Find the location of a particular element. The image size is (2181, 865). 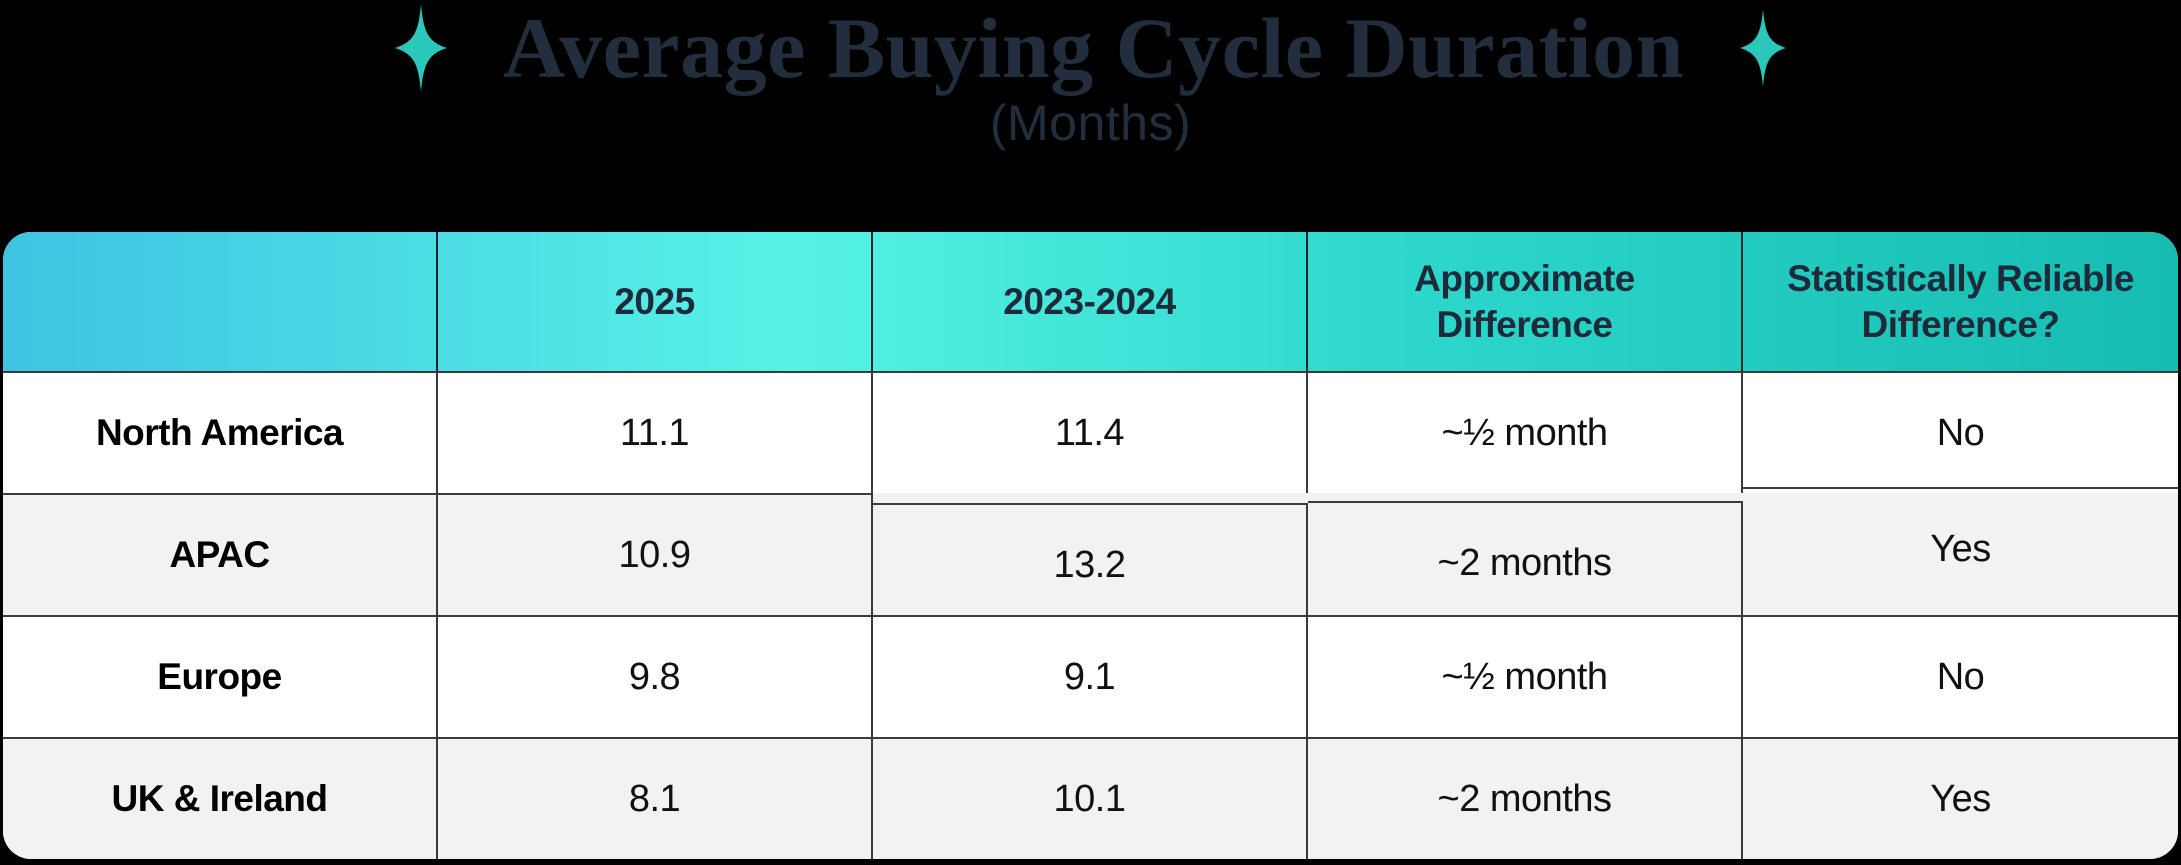

value-2025-cell: 11.1 is located at coordinates (655, 432).